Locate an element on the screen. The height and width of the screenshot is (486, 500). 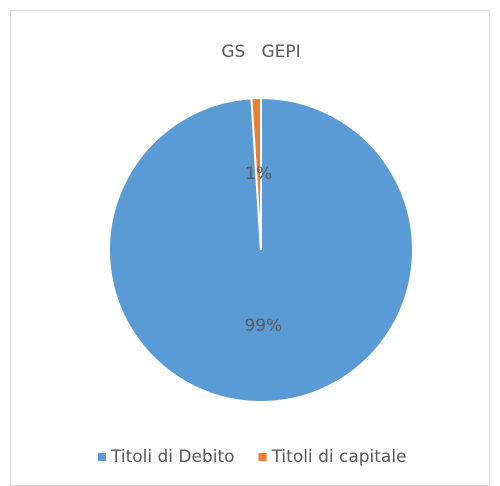
legend-label: Titoli di Debito is located at coordinates (172, 457).